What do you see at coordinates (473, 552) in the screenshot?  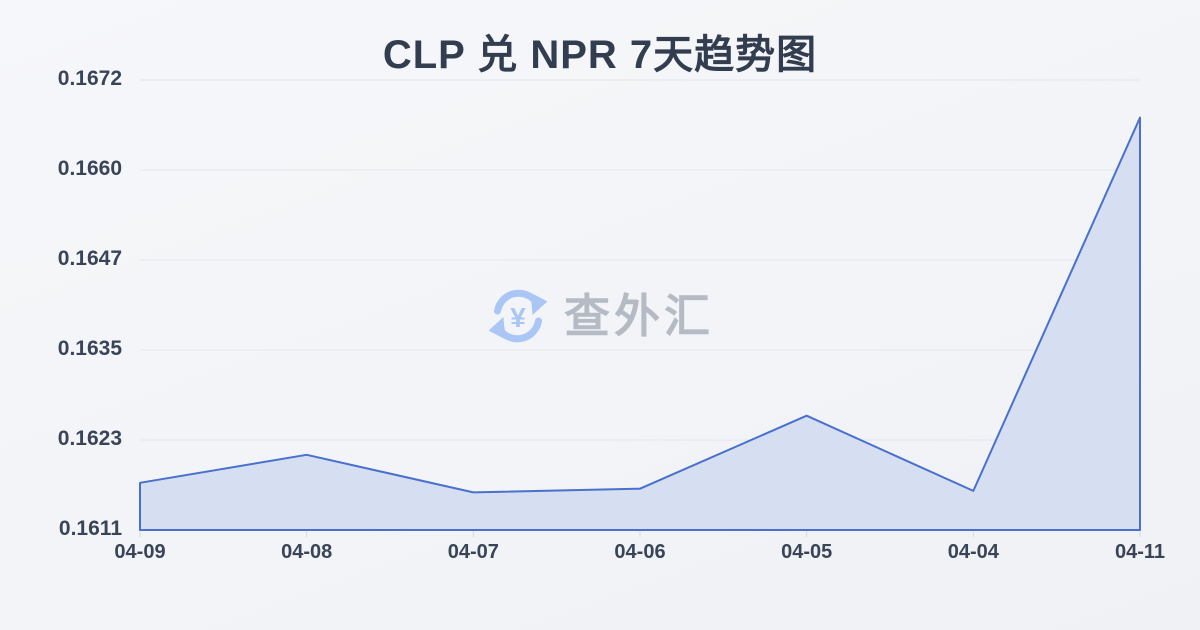 I see `x-tick-label: 04-07` at bounding box center [473, 552].